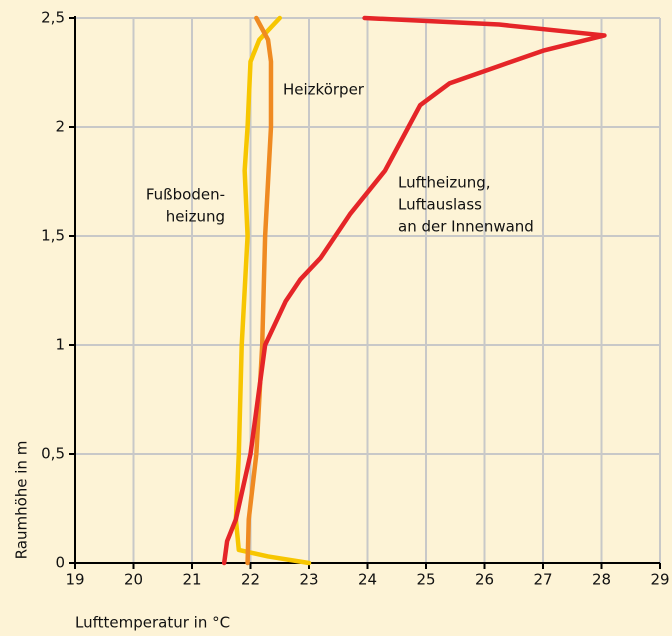  Describe the element at coordinates (440, 205) in the screenshot. I see `series-label: Luftauslass` at that location.